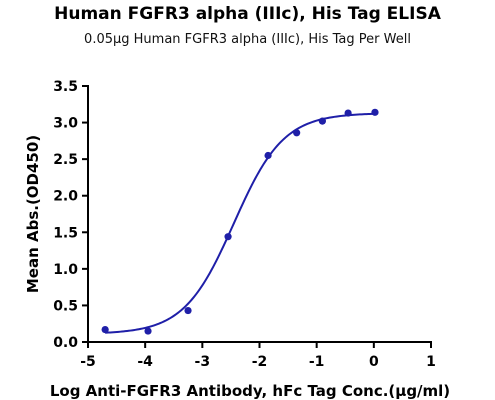 The width and height of the screenshot is (495, 400). Describe the element at coordinates (431, 362) in the screenshot. I see `x-tick-label: 1` at that location.